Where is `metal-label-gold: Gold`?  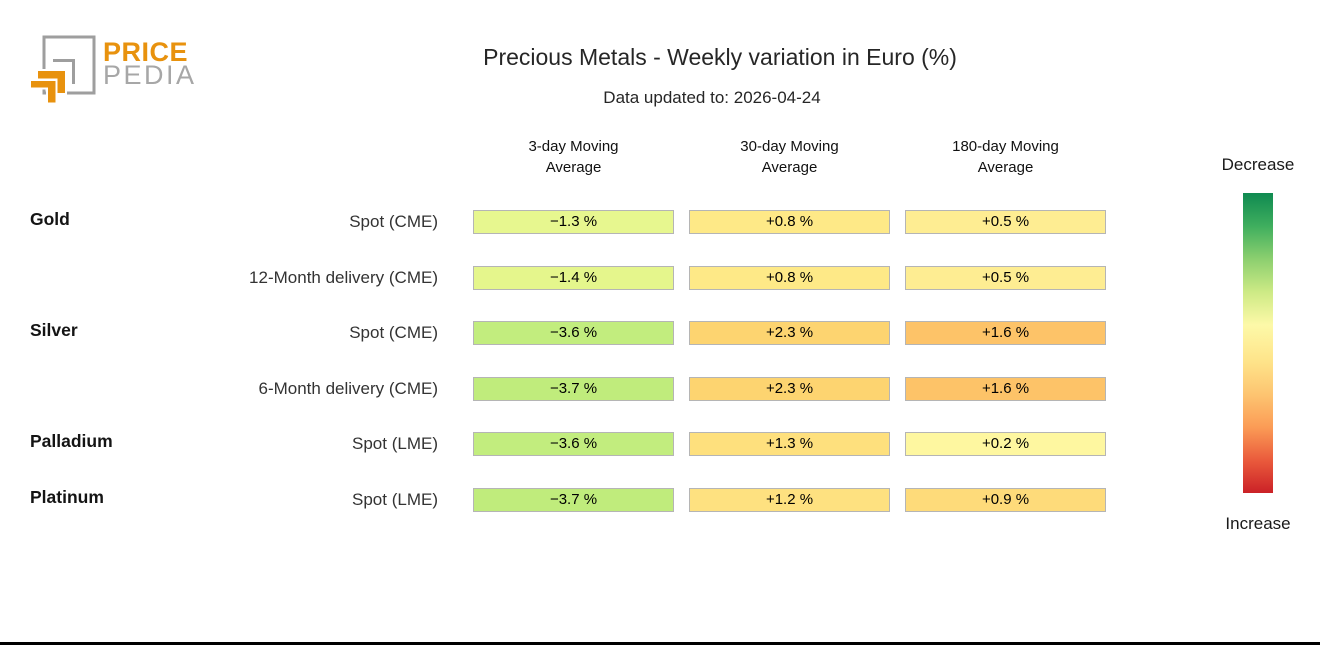 metal-label-gold: Gold is located at coordinates (50, 219).